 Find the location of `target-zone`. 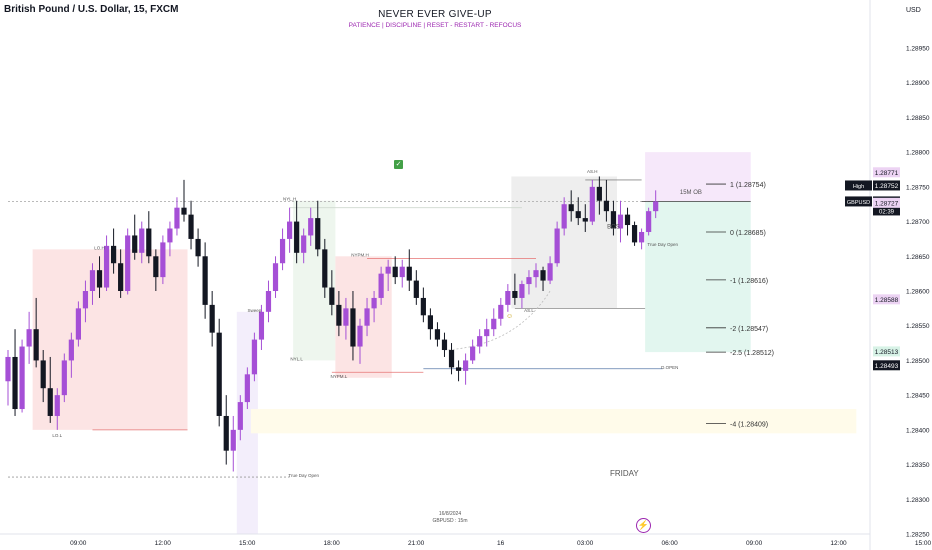

target-zone is located at coordinates (698, 277).